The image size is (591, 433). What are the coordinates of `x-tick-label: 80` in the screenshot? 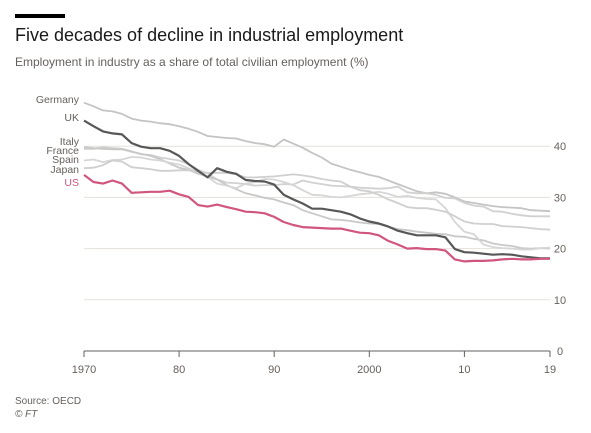 It's located at (179, 370).